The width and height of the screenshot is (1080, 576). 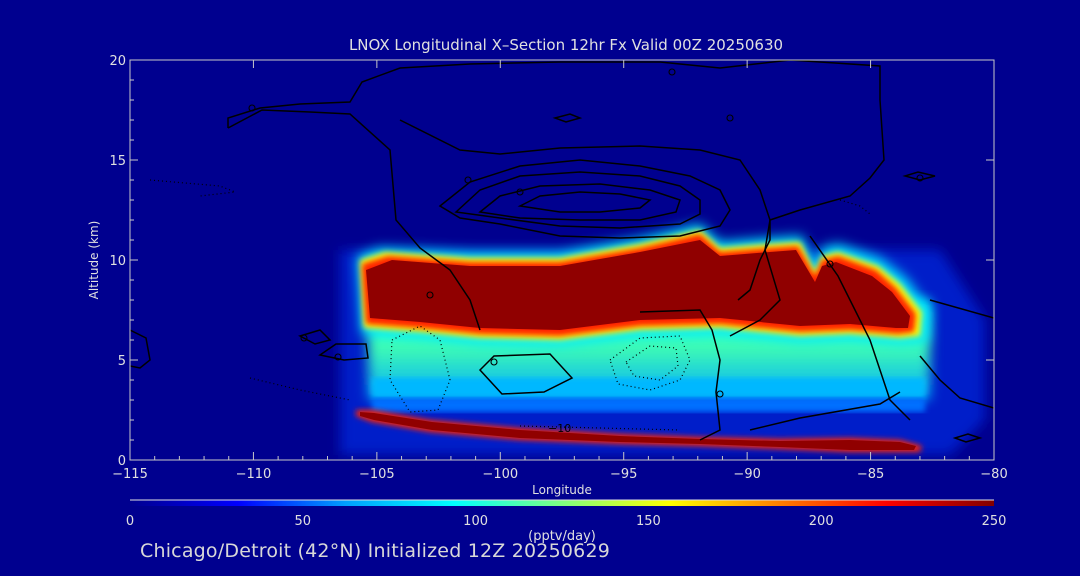 What do you see at coordinates (526, 374) in the screenshot?
I see `contour-mid` at bounding box center [526, 374].